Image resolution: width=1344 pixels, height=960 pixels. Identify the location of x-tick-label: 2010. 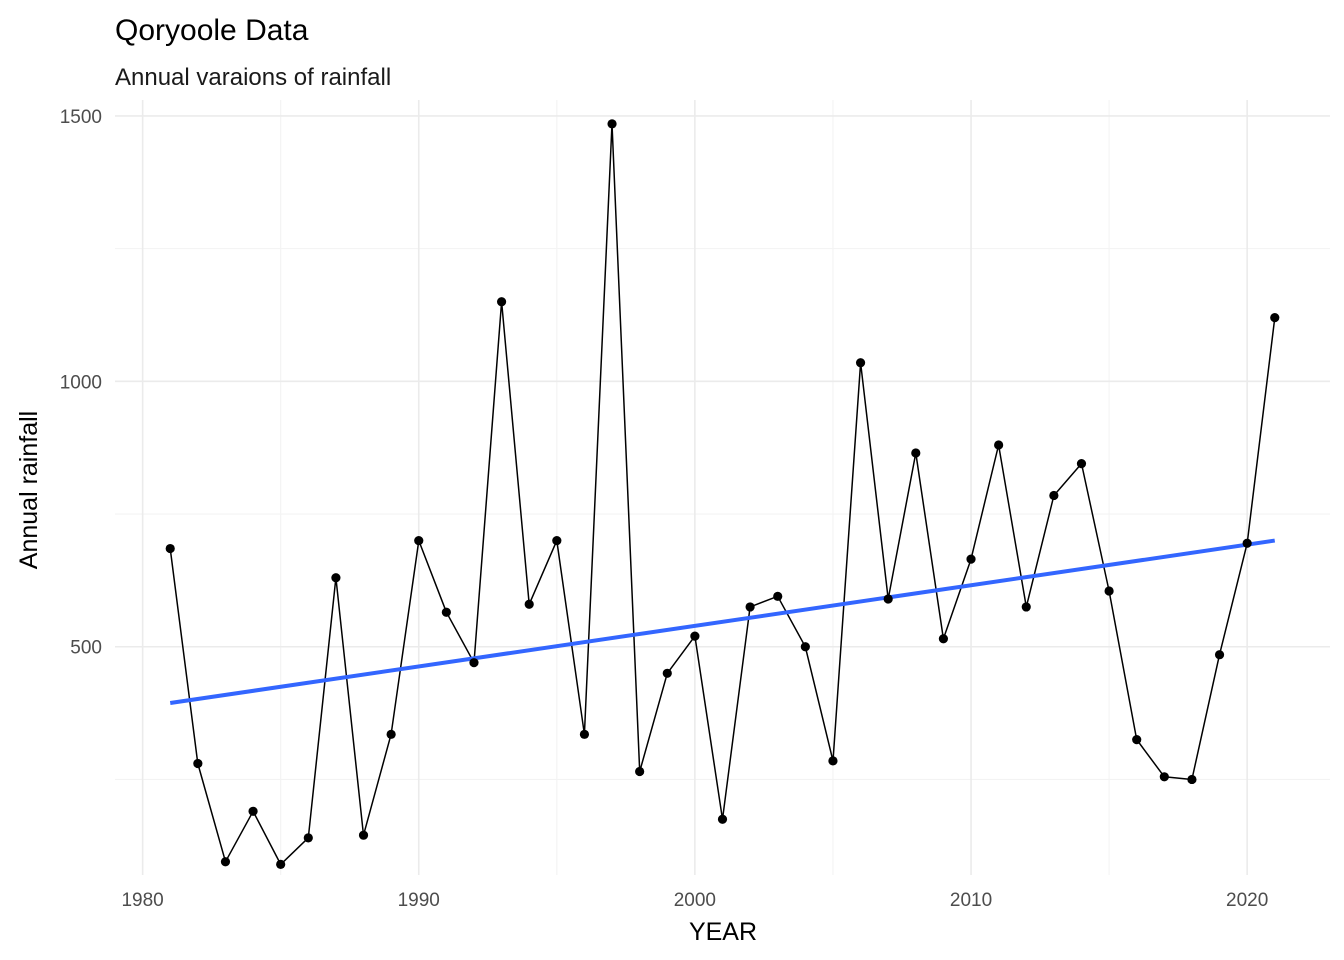
(971, 900).